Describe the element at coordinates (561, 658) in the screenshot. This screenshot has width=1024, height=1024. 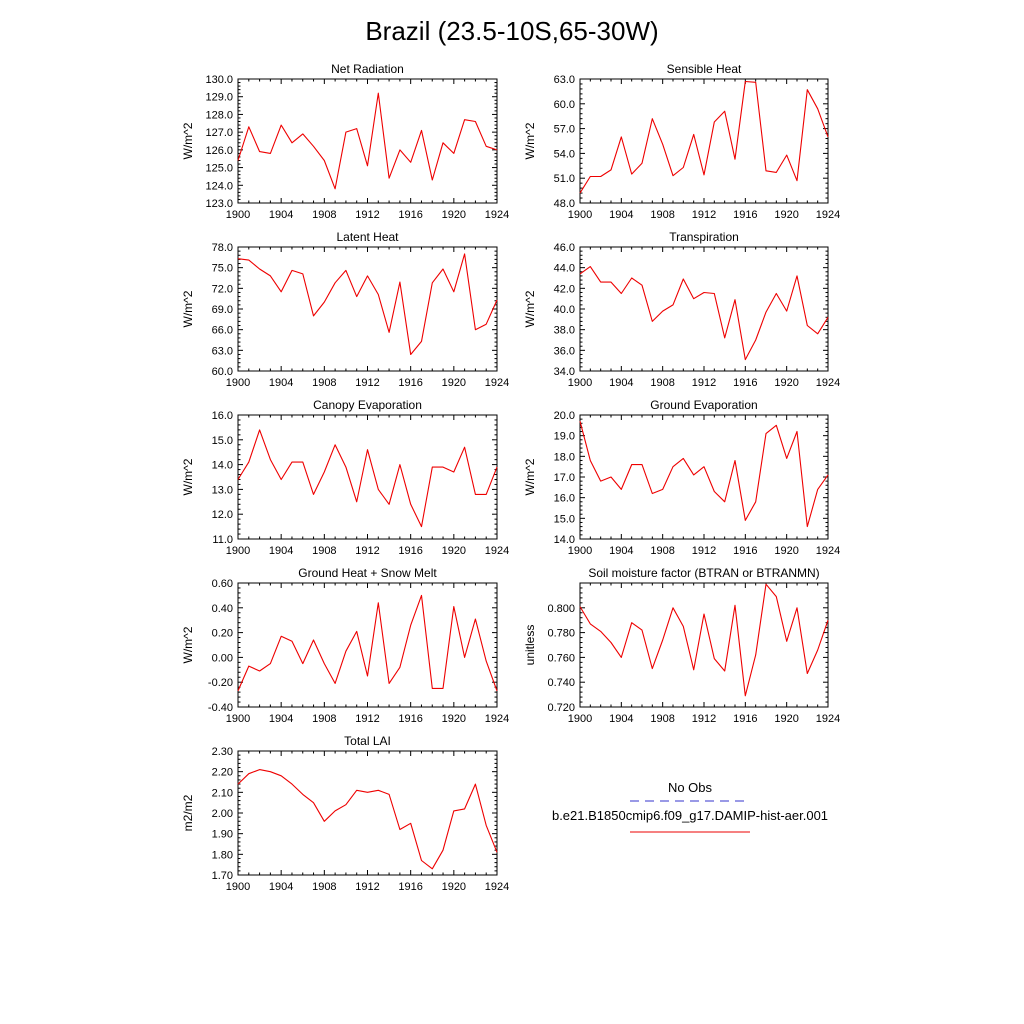
I see `y-tick-label: 0.760` at that location.